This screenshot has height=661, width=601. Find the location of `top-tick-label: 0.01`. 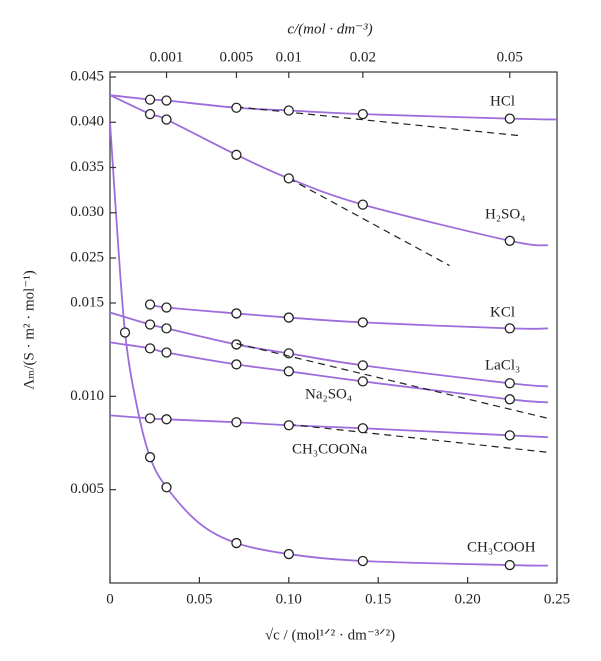

top-tick-label: 0.01 is located at coordinates (289, 57).